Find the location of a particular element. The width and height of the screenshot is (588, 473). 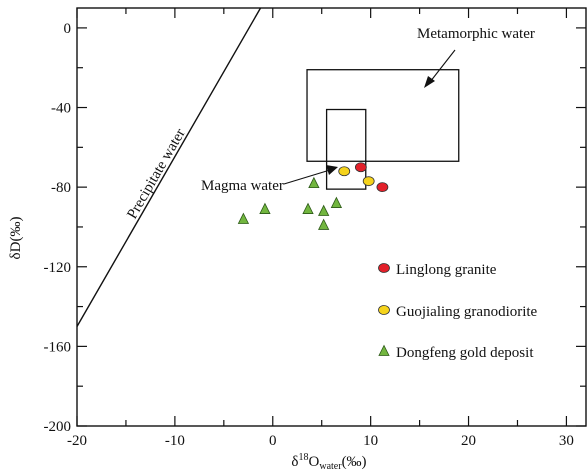

y-tick-label: -40 is located at coordinates (61, 109).